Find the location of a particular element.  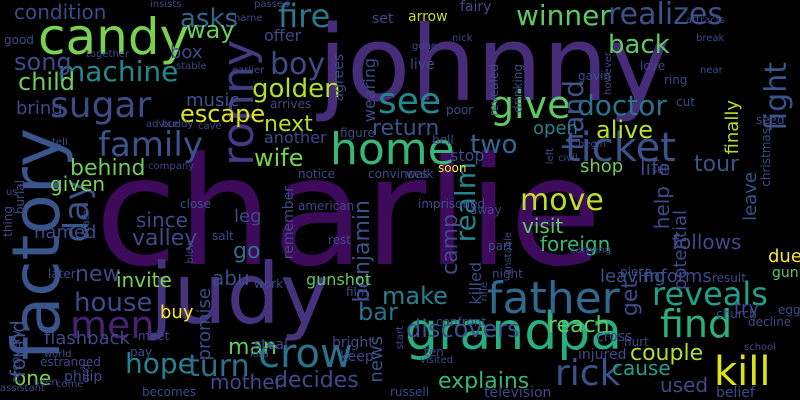

cloud-word: still is located at coordinates (661, 170).